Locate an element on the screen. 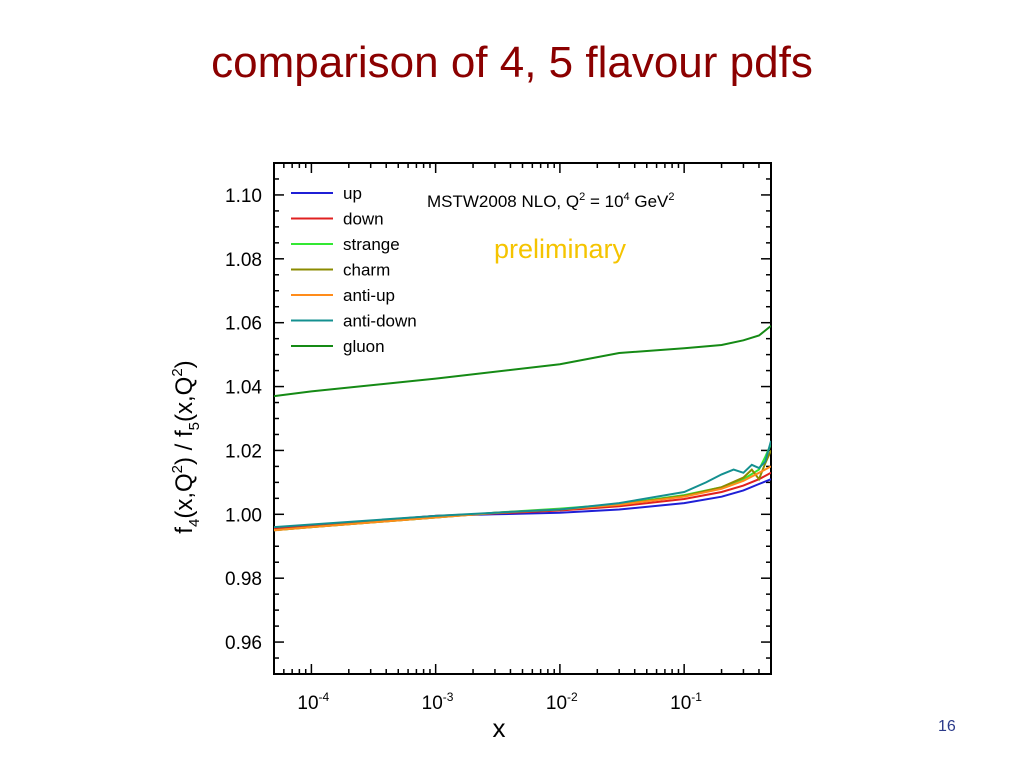 This screenshot has width=1024, height=768. y-tick-labels: 0.96 0.98 1.00 1.02 1.04 1.06 1.08 1.10 is located at coordinates (243, 420).